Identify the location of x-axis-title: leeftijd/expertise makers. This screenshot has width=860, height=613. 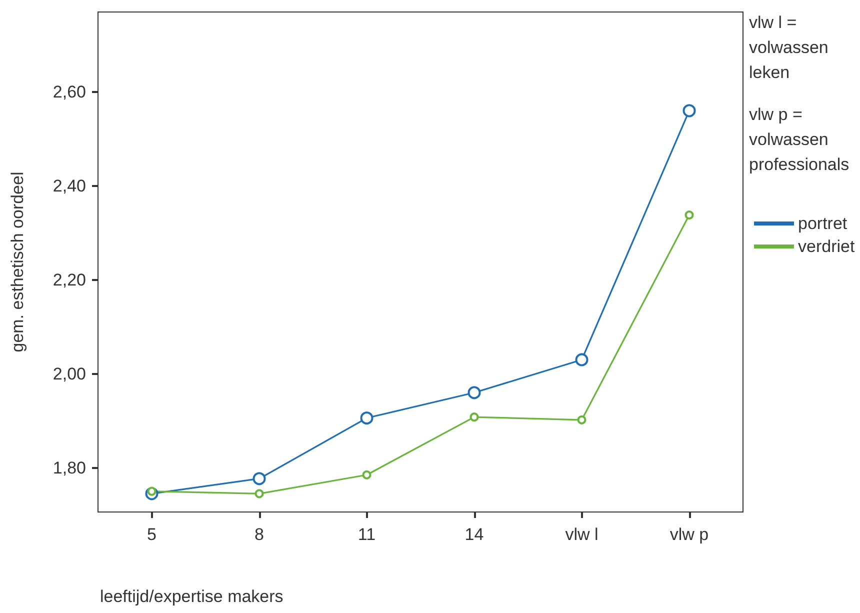
(192, 596).